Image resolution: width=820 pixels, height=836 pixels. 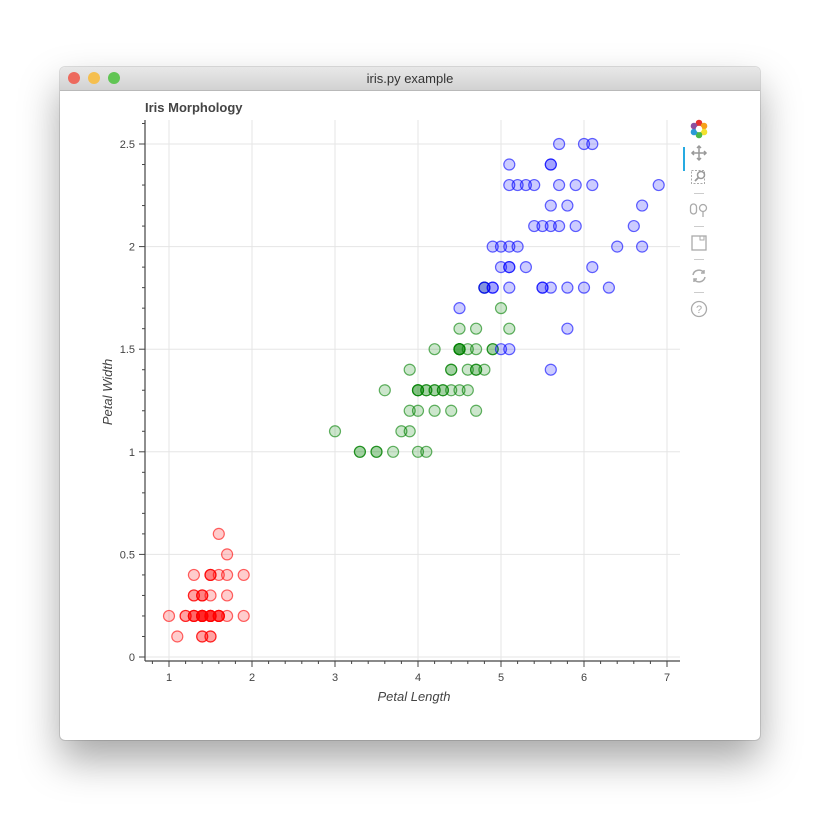 I want to click on x-tick-label: 6, so click(x=584, y=678).